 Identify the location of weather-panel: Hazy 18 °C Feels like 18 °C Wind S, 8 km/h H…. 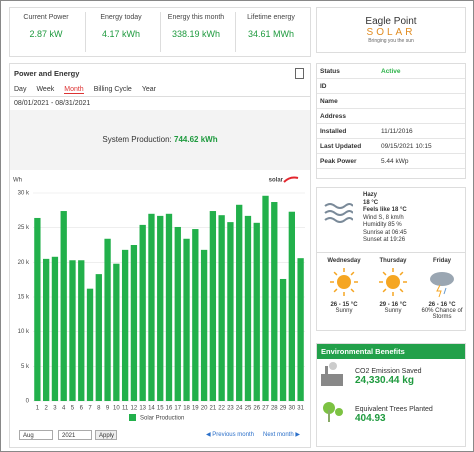
(391, 259).